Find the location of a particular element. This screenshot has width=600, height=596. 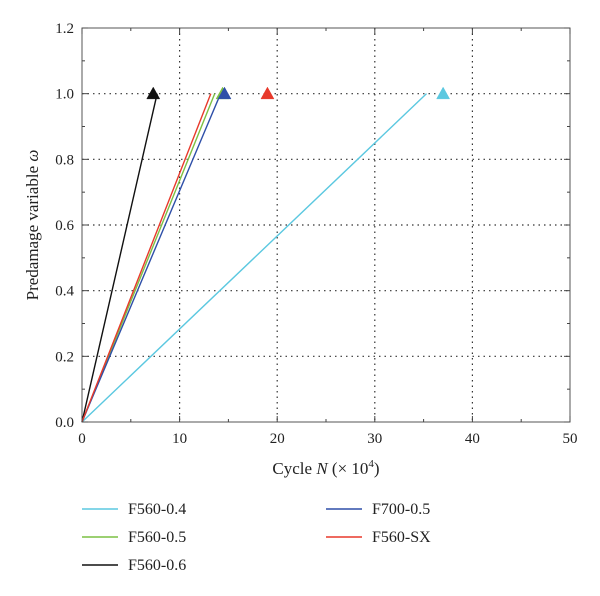

x-axis-title: Cycle N (× 104) is located at coordinates (325, 468).